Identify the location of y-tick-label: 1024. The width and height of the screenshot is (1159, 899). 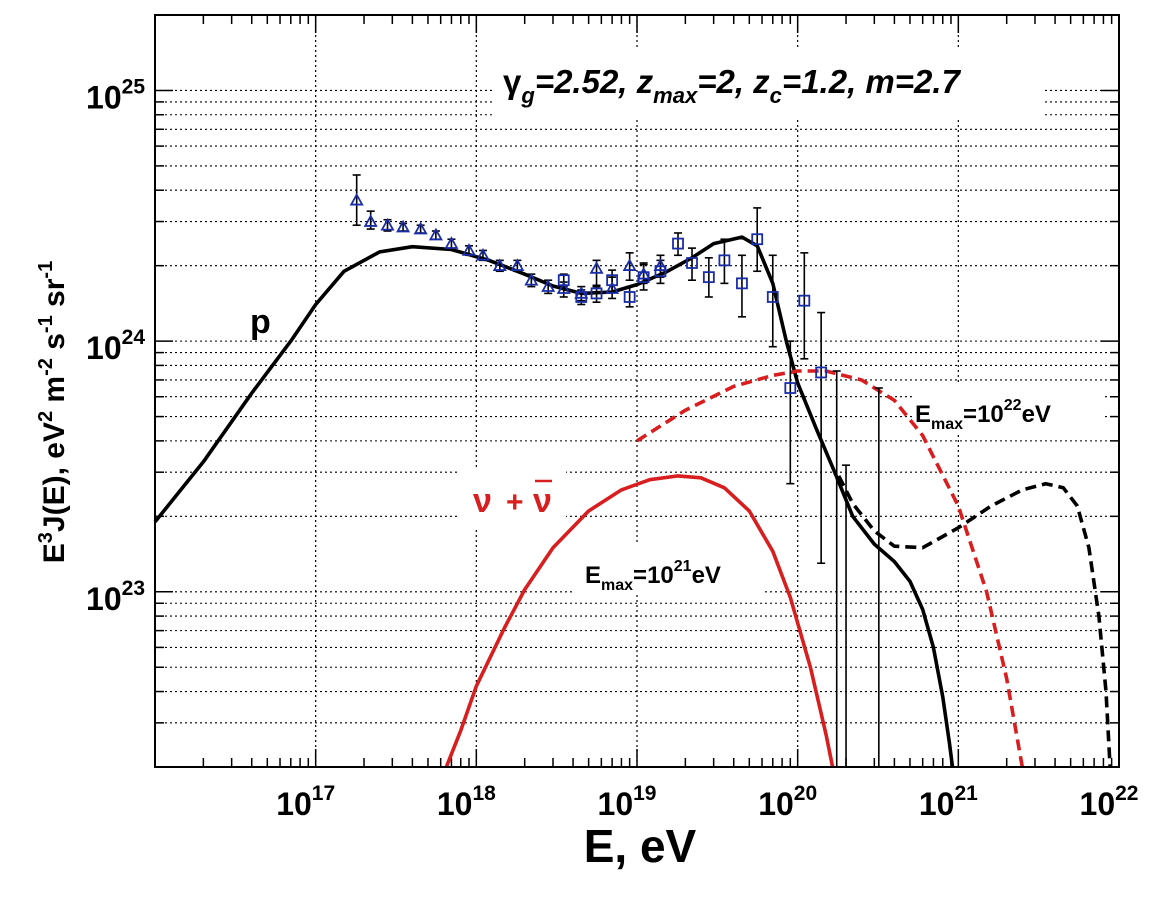
(115, 346).